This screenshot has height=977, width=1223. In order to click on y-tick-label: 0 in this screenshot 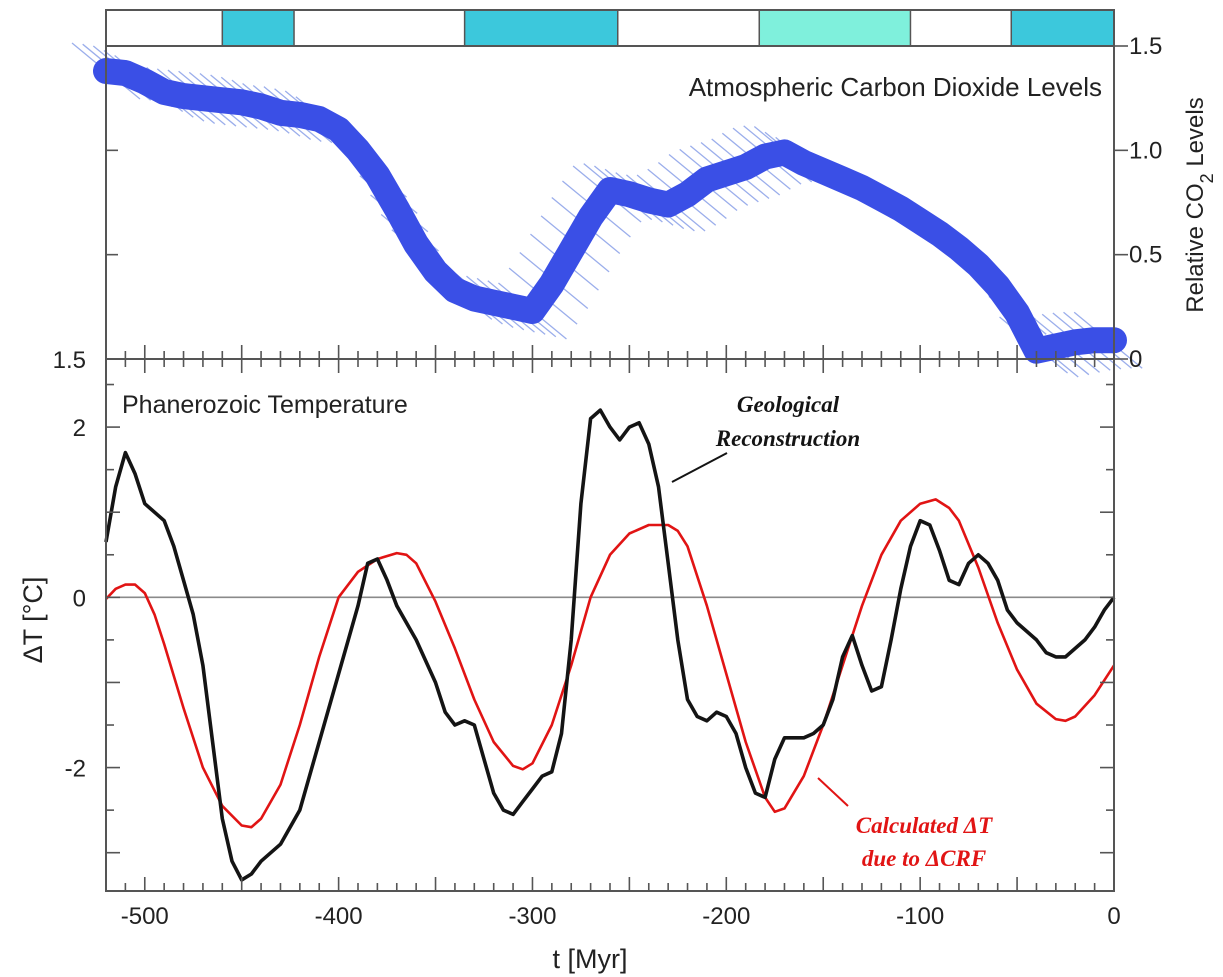, I will do `click(79, 598)`.